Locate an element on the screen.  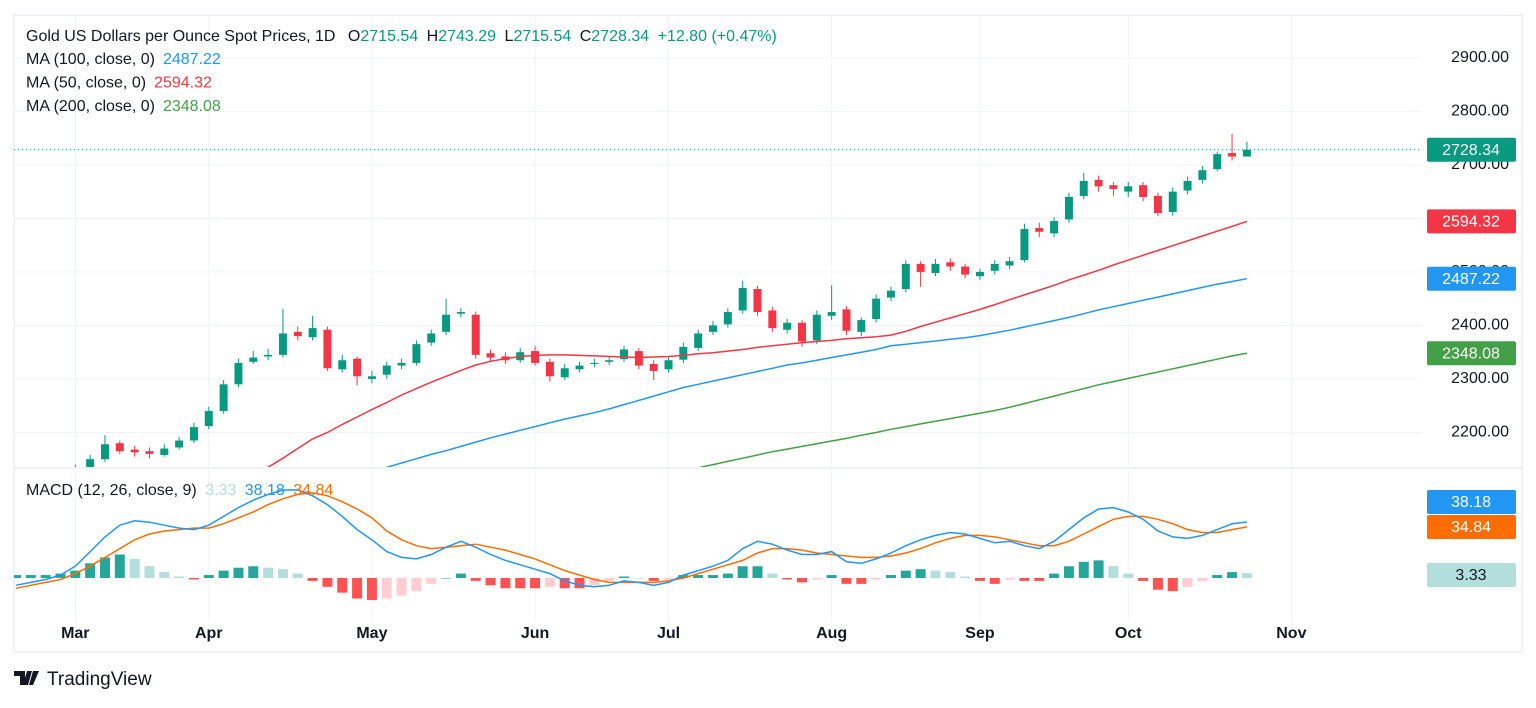
ma-legend-item: MA (200, close, 0) 2348.08 is located at coordinates (123, 106).